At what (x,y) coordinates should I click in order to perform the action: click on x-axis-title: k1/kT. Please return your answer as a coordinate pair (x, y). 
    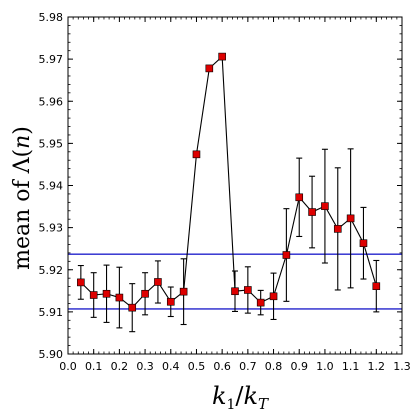
    Looking at the image, I should click on (240, 397).